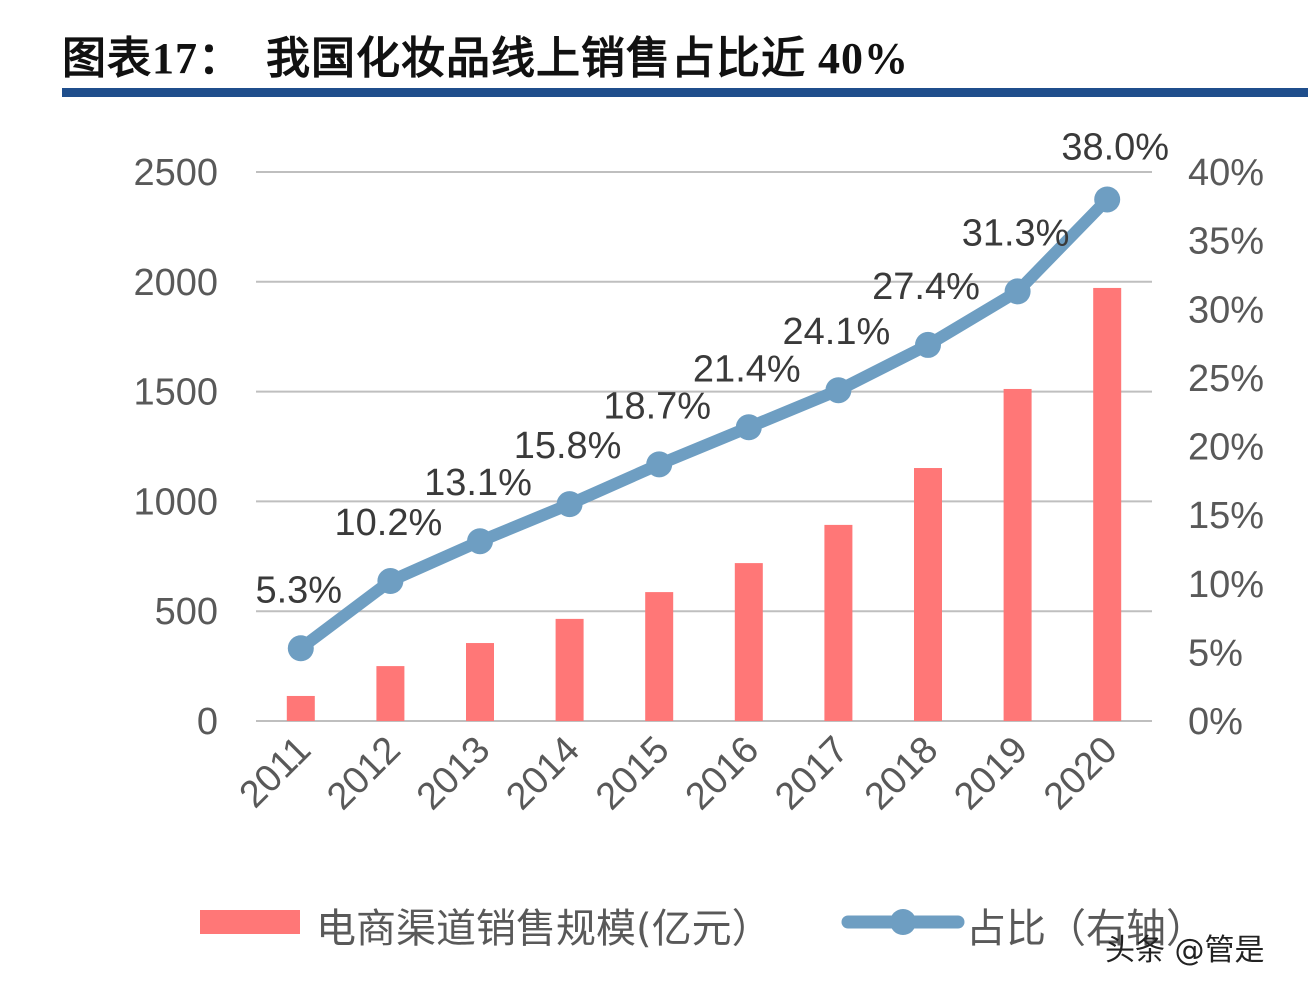 The image size is (1308, 996). What do you see at coordinates (298, 590) in the screenshot?
I see `data-label: 5.3%` at bounding box center [298, 590].